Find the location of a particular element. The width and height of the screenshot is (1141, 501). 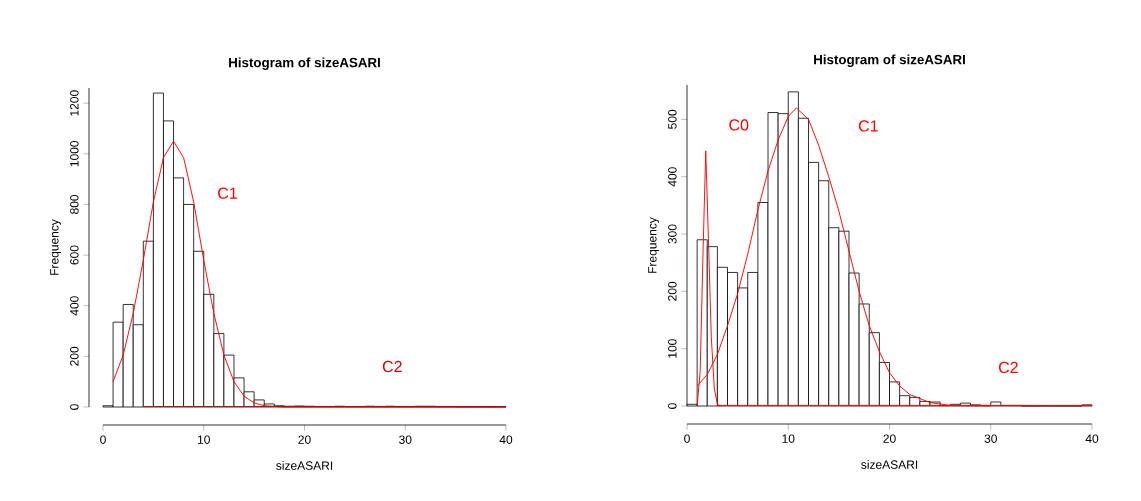

y-tick-label: 800 is located at coordinates (74, 204).